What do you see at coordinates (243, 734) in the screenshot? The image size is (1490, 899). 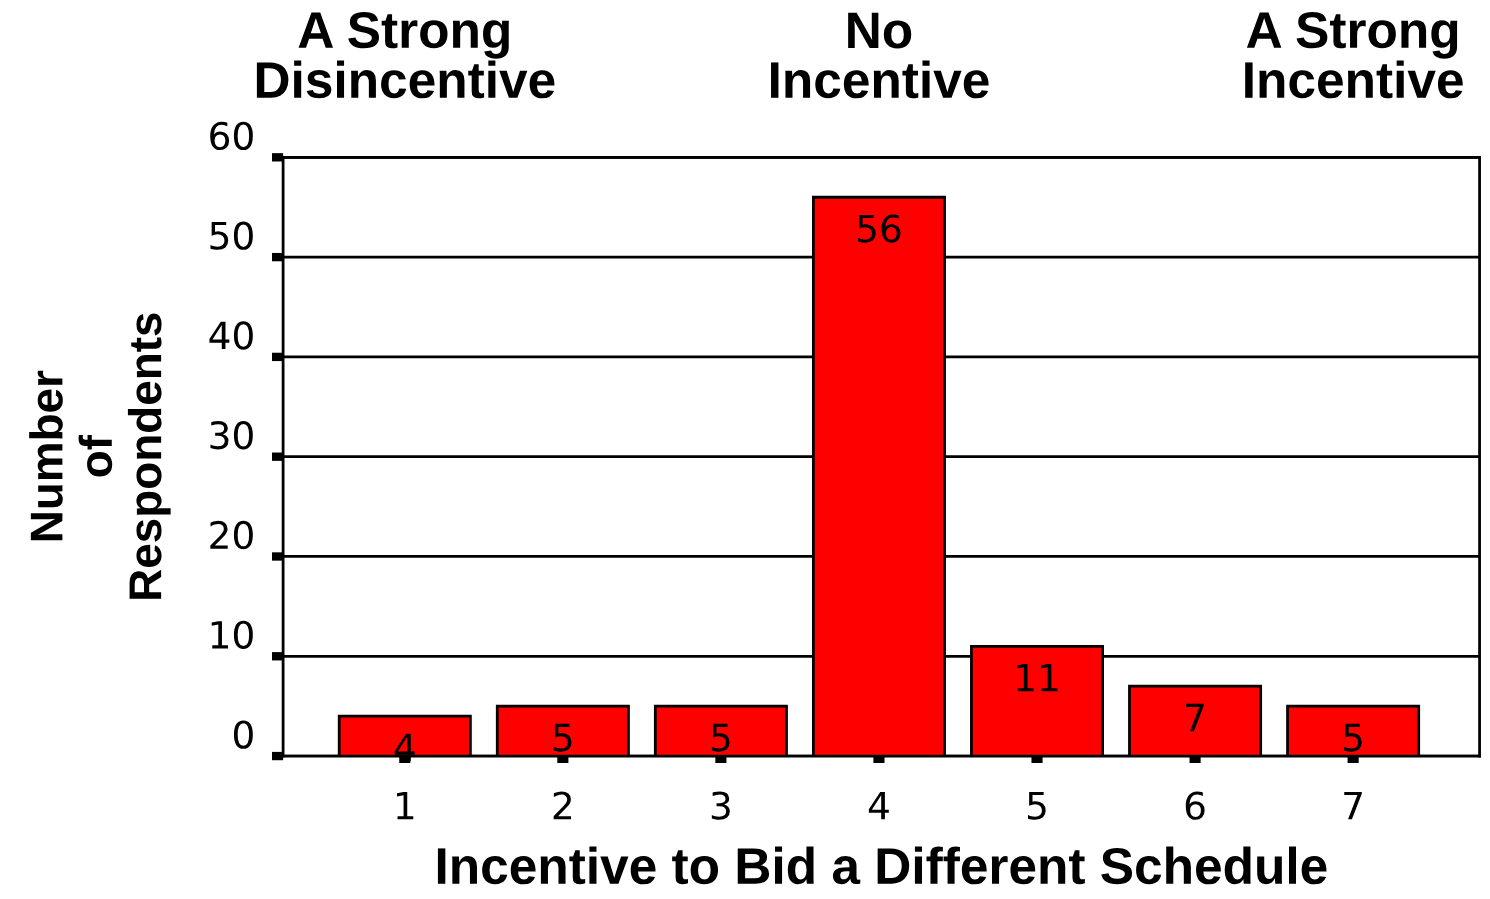 I see `y-tick-label: 0` at bounding box center [243, 734].